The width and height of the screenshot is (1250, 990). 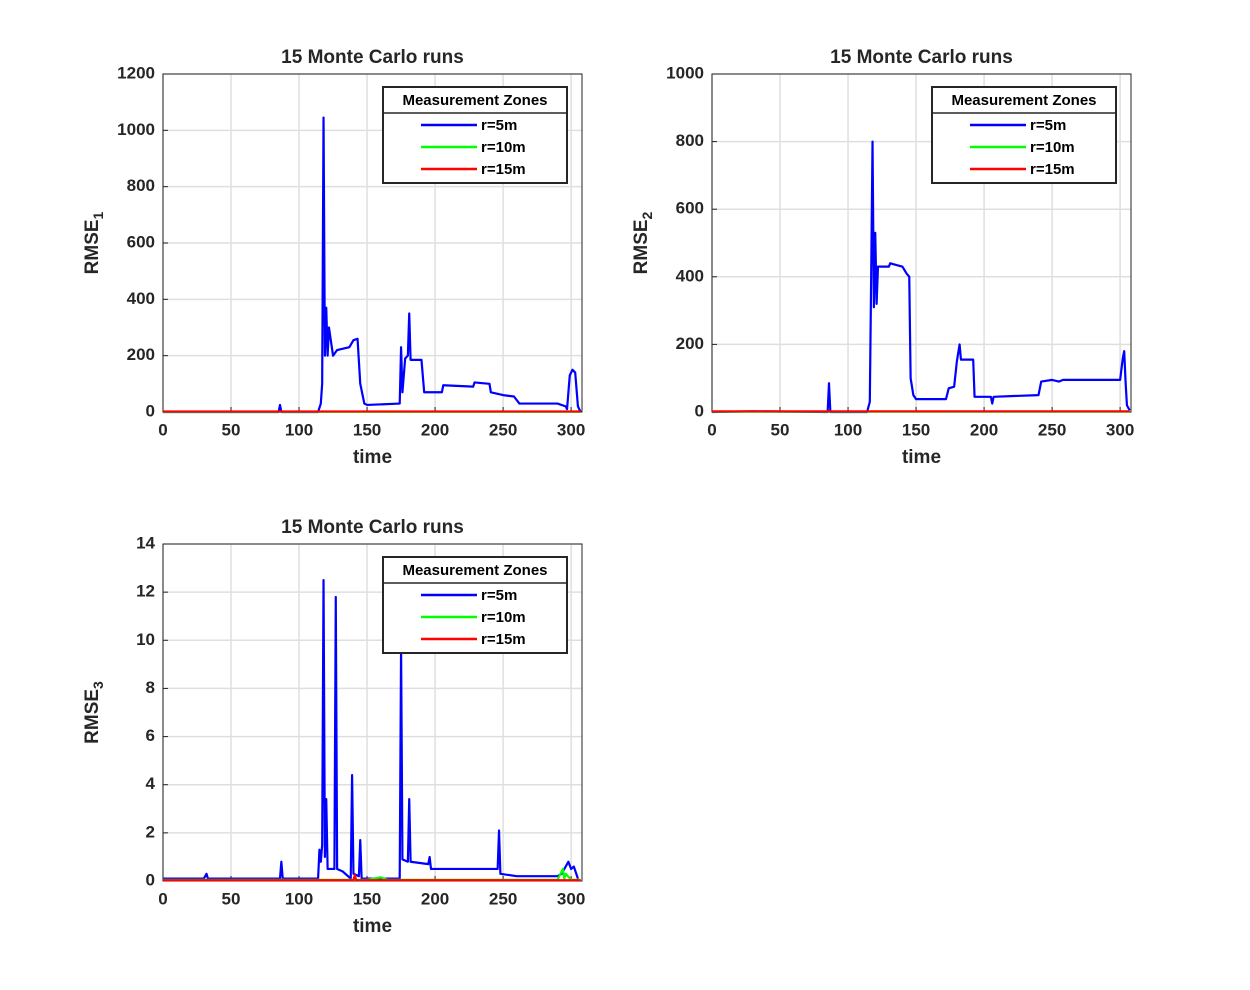 I want to click on y-axis-label-subscript: 3, so click(x=98, y=685).